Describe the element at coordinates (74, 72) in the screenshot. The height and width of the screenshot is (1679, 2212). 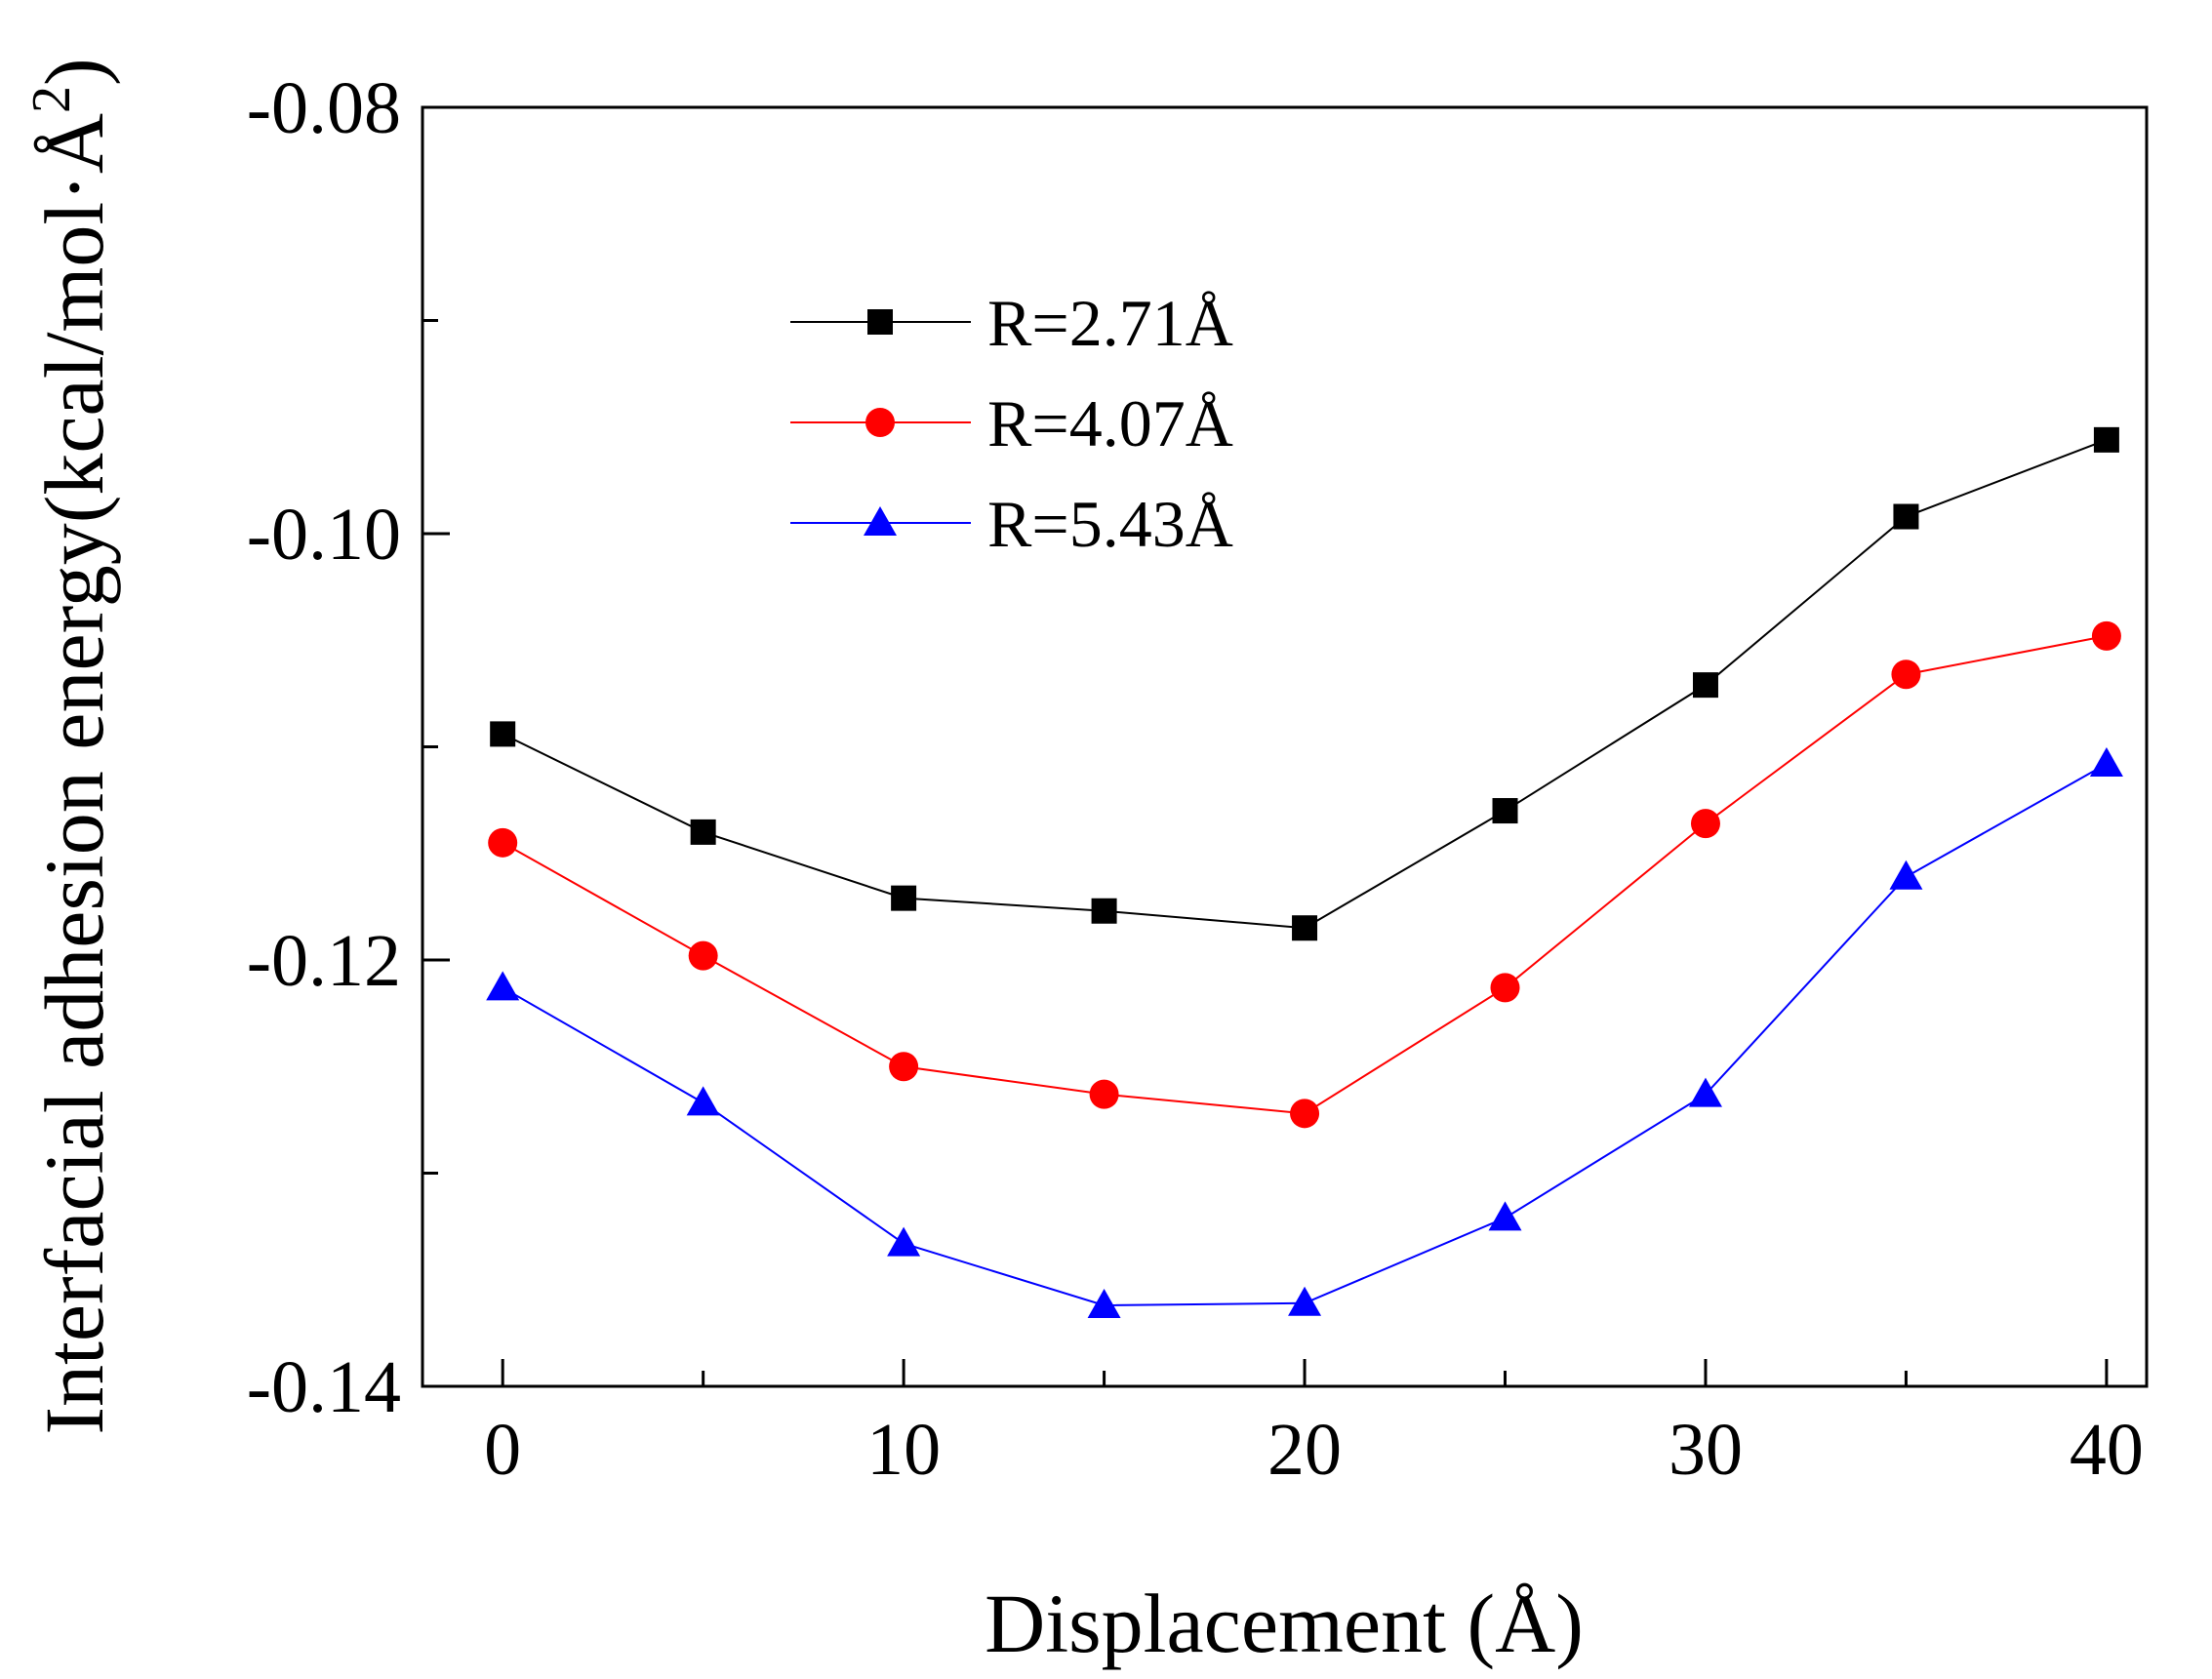
I see `y-axis-title-close: )` at that location.